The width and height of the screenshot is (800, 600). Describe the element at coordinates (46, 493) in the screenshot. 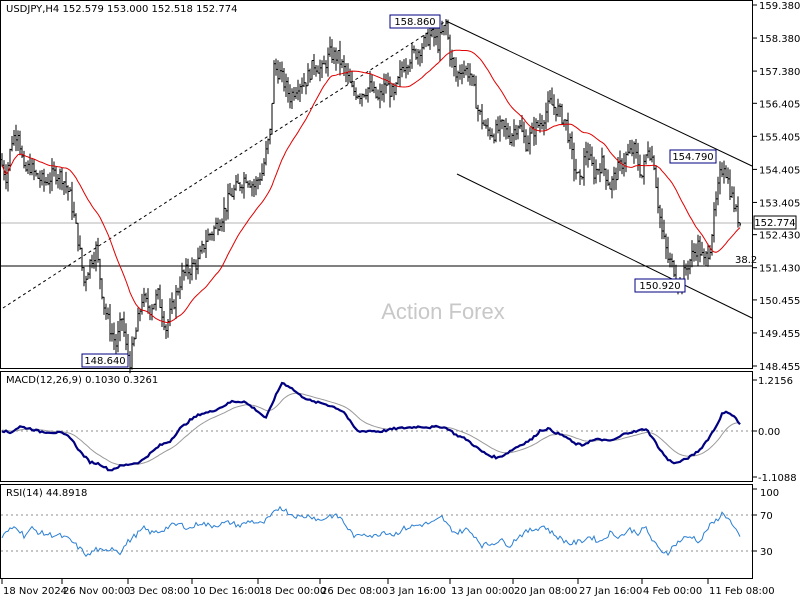

I see `rsi-label: RSI(14) 44.8918` at that location.